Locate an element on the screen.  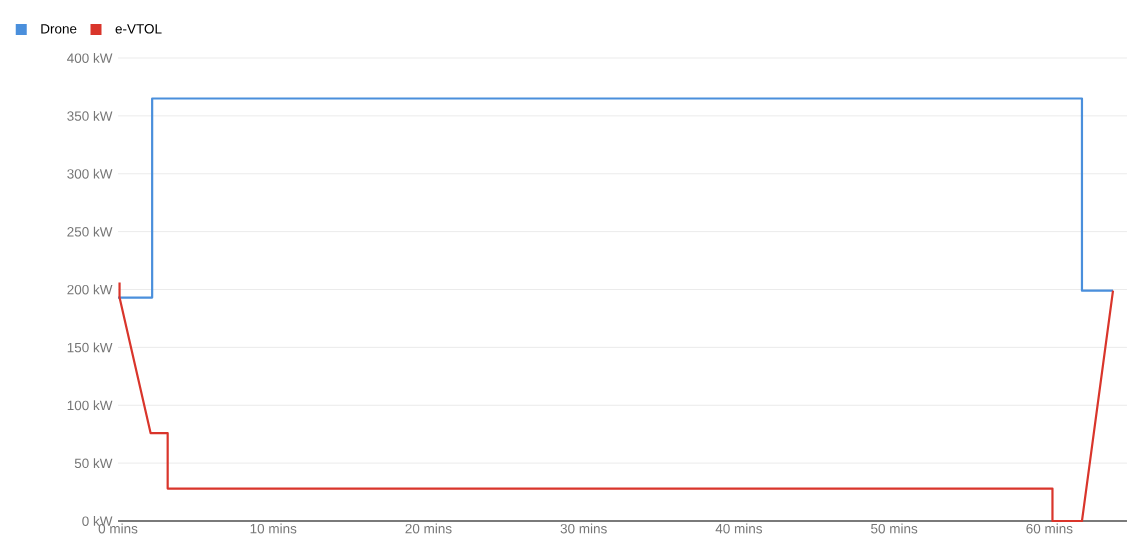
legend-label: e-VTOL is located at coordinates (138, 29).